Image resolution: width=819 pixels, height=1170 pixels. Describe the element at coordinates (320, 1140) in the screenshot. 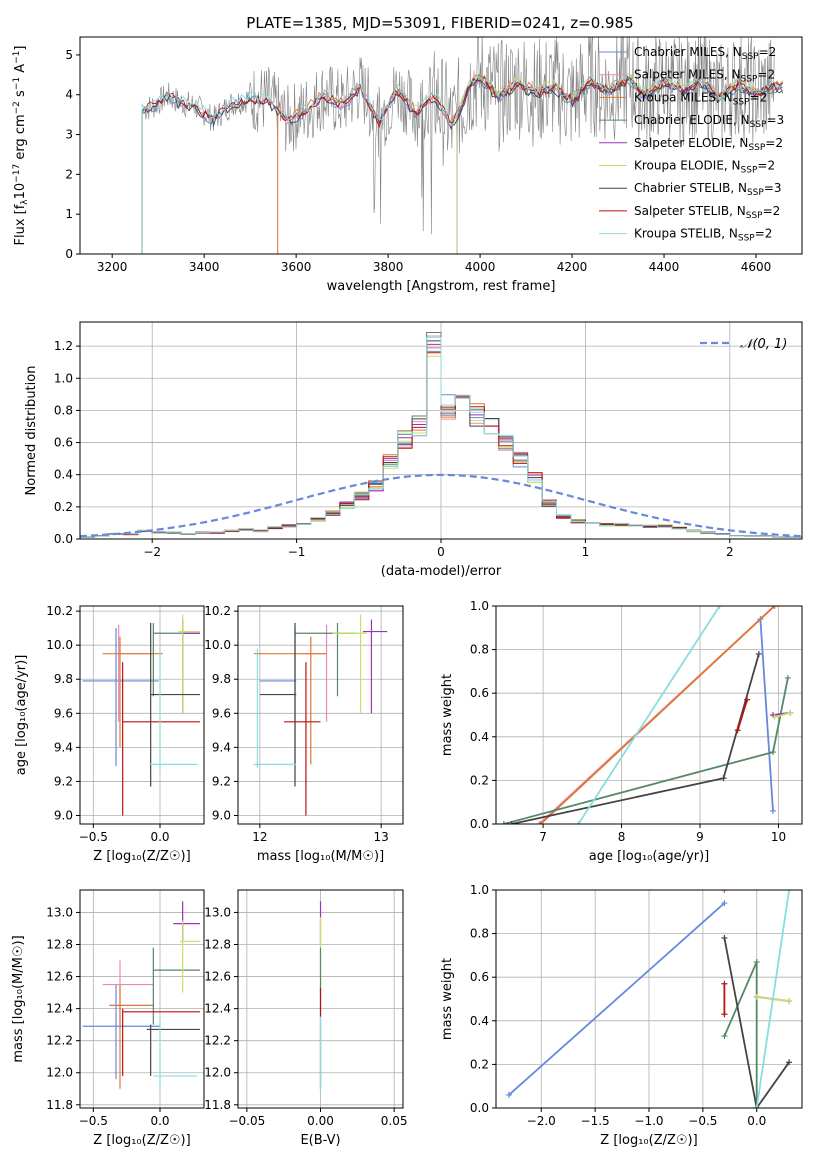

I see `x-axis-label: E(B-V)` at that location.